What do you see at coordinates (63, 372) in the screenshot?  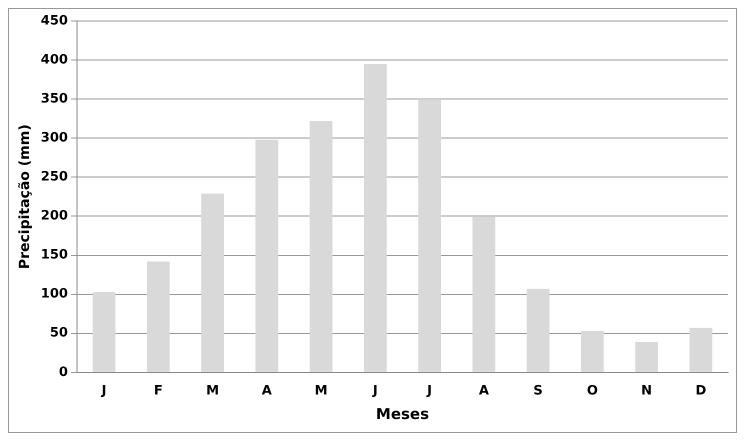 I see `y-tick-label: 0` at bounding box center [63, 372].